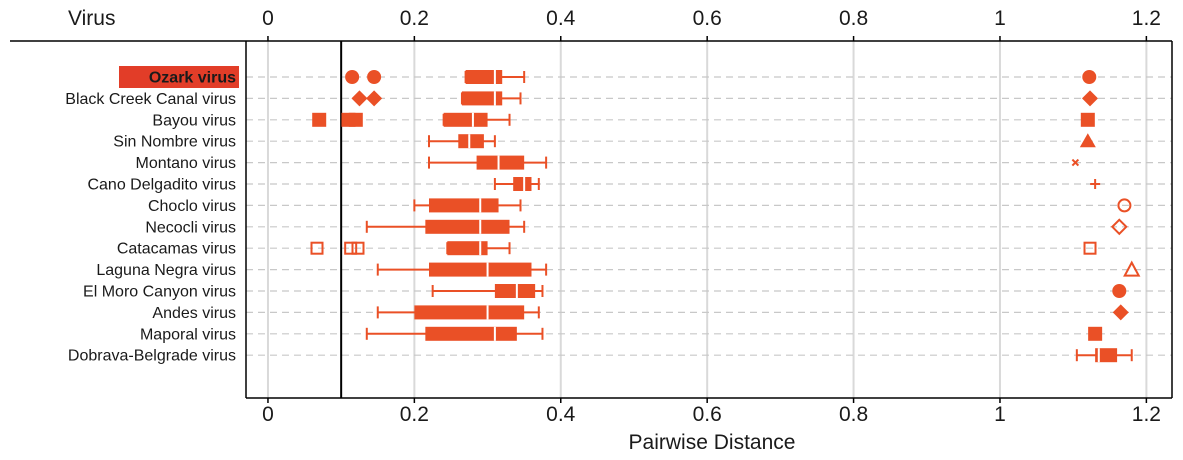  What do you see at coordinates (712, 442) in the screenshot?
I see `x-axis-title: Pairwise Distance` at bounding box center [712, 442].